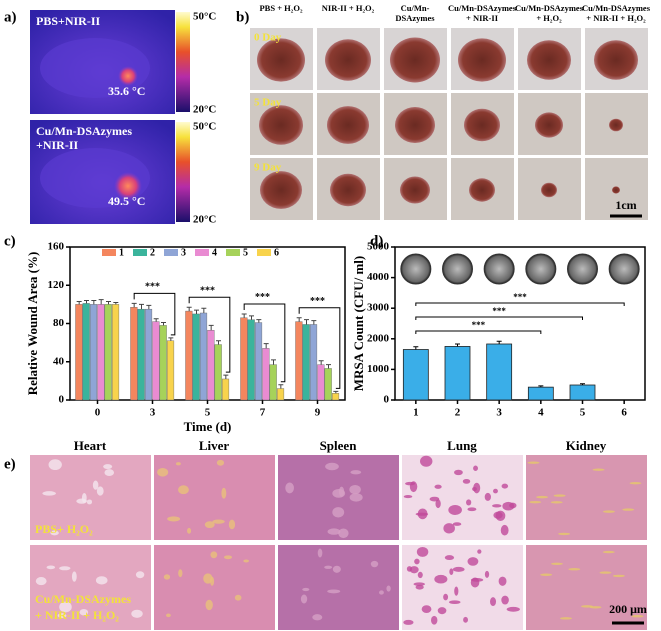 Image resolution: width=661 pixels, height=631 pixels. I want to click on row-label: PBS+ H₂O₂, so click(64, 529).